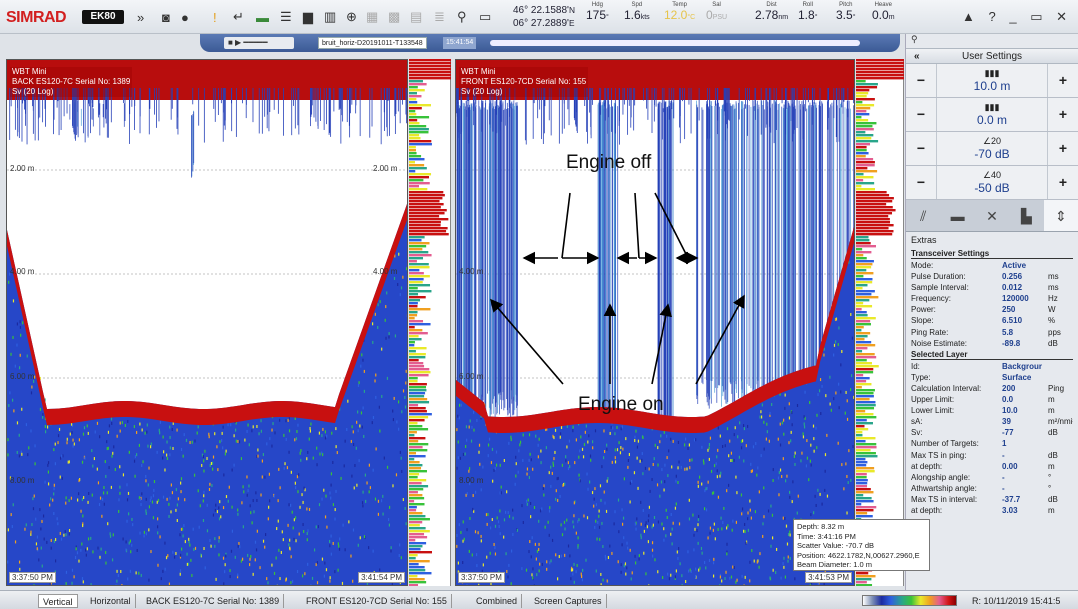 The height and width of the screenshot is (609, 1078). What do you see at coordinates (111, 601) in the screenshot?
I see `tab-horizontal: Horizontal` at bounding box center [111, 601].